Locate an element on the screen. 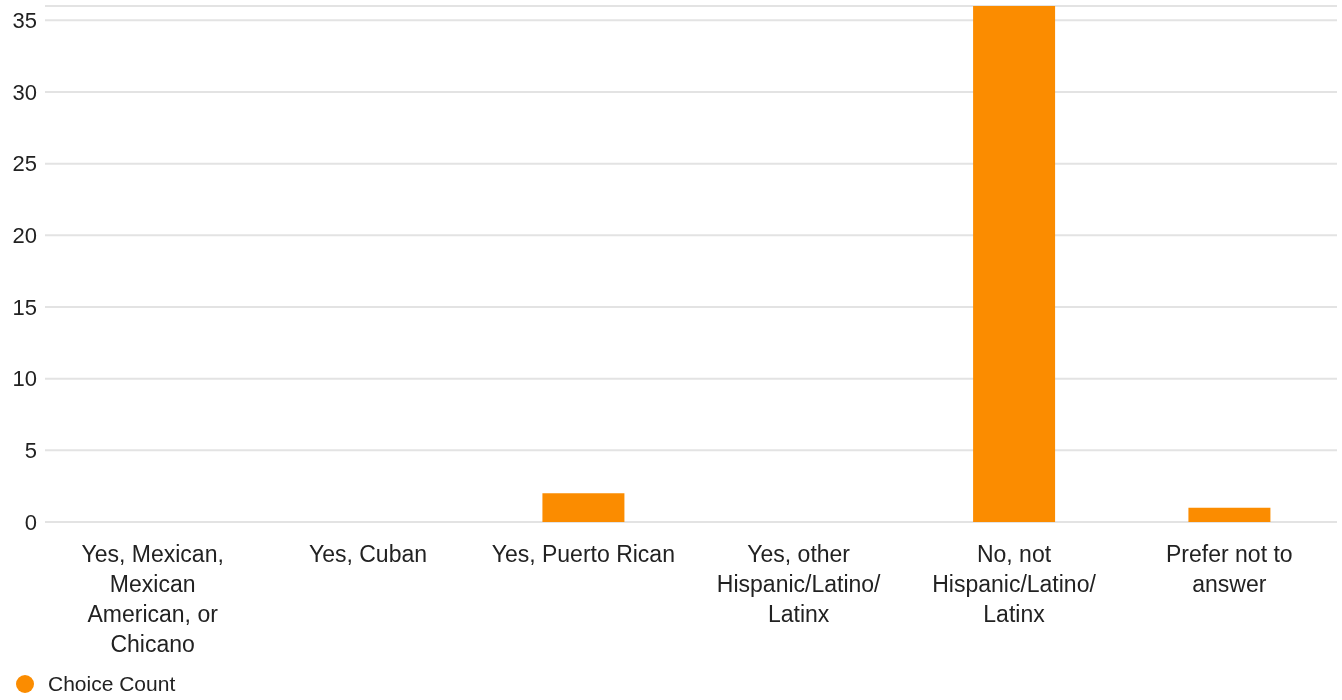 The height and width of the screenshot is (700, 1342). y-tick-label: 30 is located at coordinates (24, 92).